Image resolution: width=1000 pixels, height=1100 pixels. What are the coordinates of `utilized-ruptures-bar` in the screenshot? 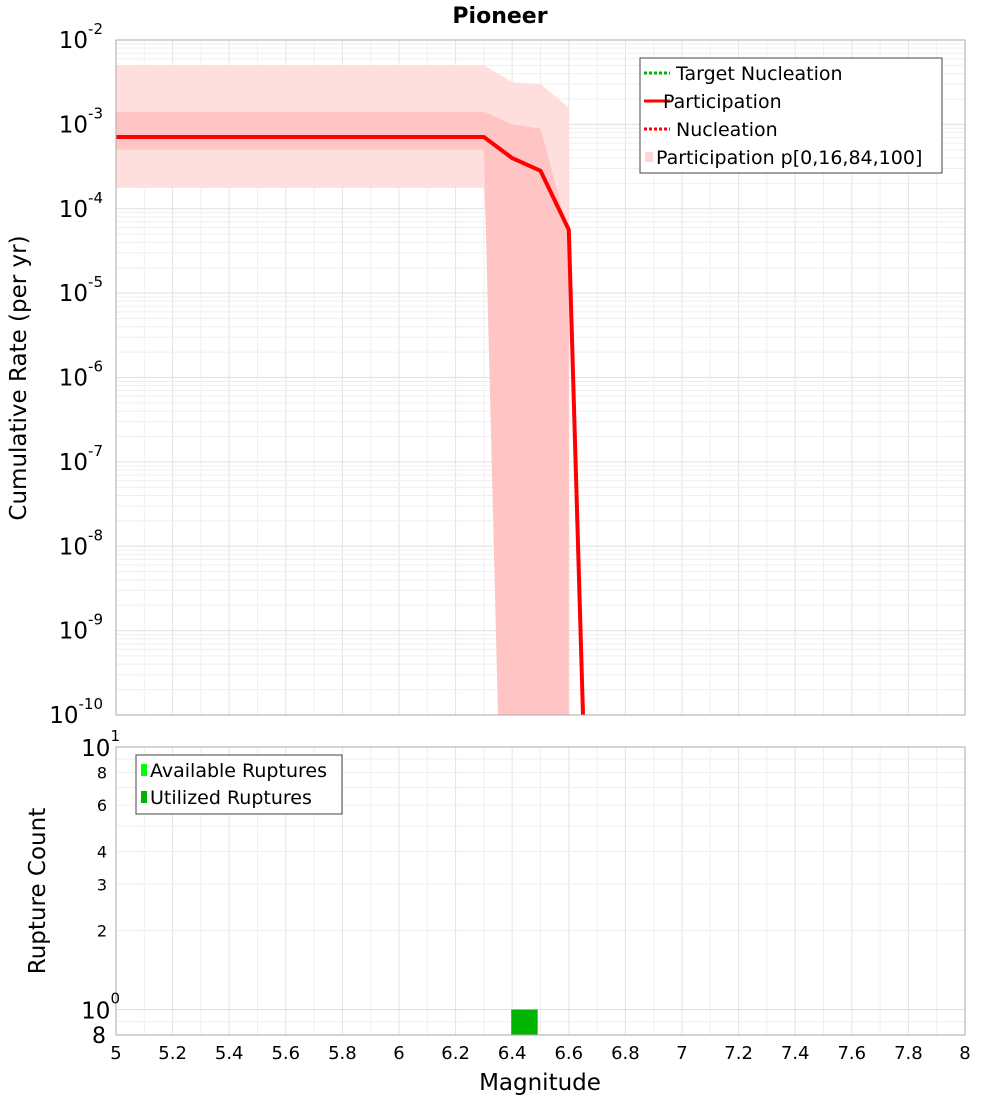 It's located at (524, 1022).